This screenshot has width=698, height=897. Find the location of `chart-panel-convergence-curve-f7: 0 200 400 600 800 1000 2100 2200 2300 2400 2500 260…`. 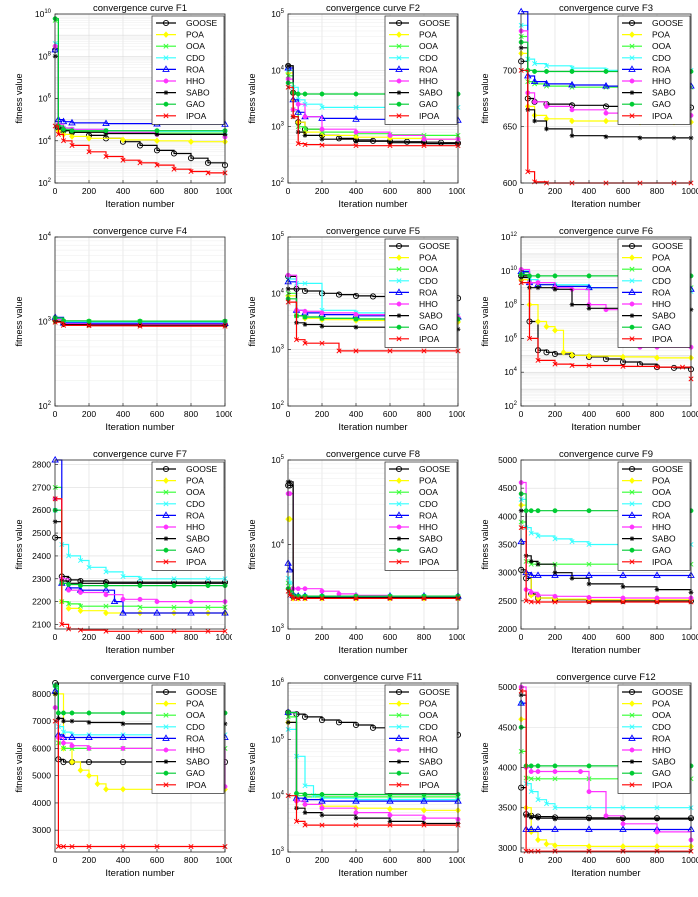

chart-panel-convergence-curve-f7: 0 200 400 600 800 1000 2100 2200 2300 2400 2500 260… is located at coordinates (117, 557).